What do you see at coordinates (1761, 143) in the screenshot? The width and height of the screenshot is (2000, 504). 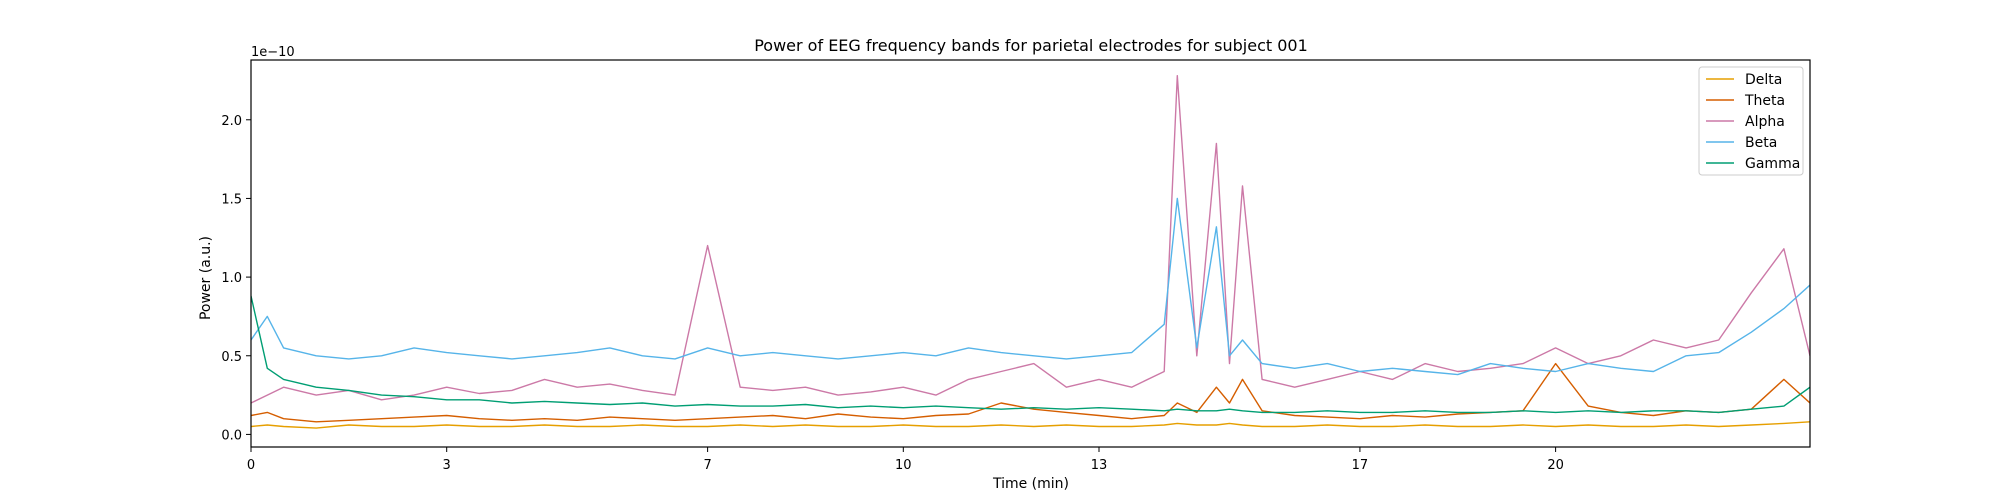 I see `legend-label-beta: Beta` at bounding box center [1761, 143].